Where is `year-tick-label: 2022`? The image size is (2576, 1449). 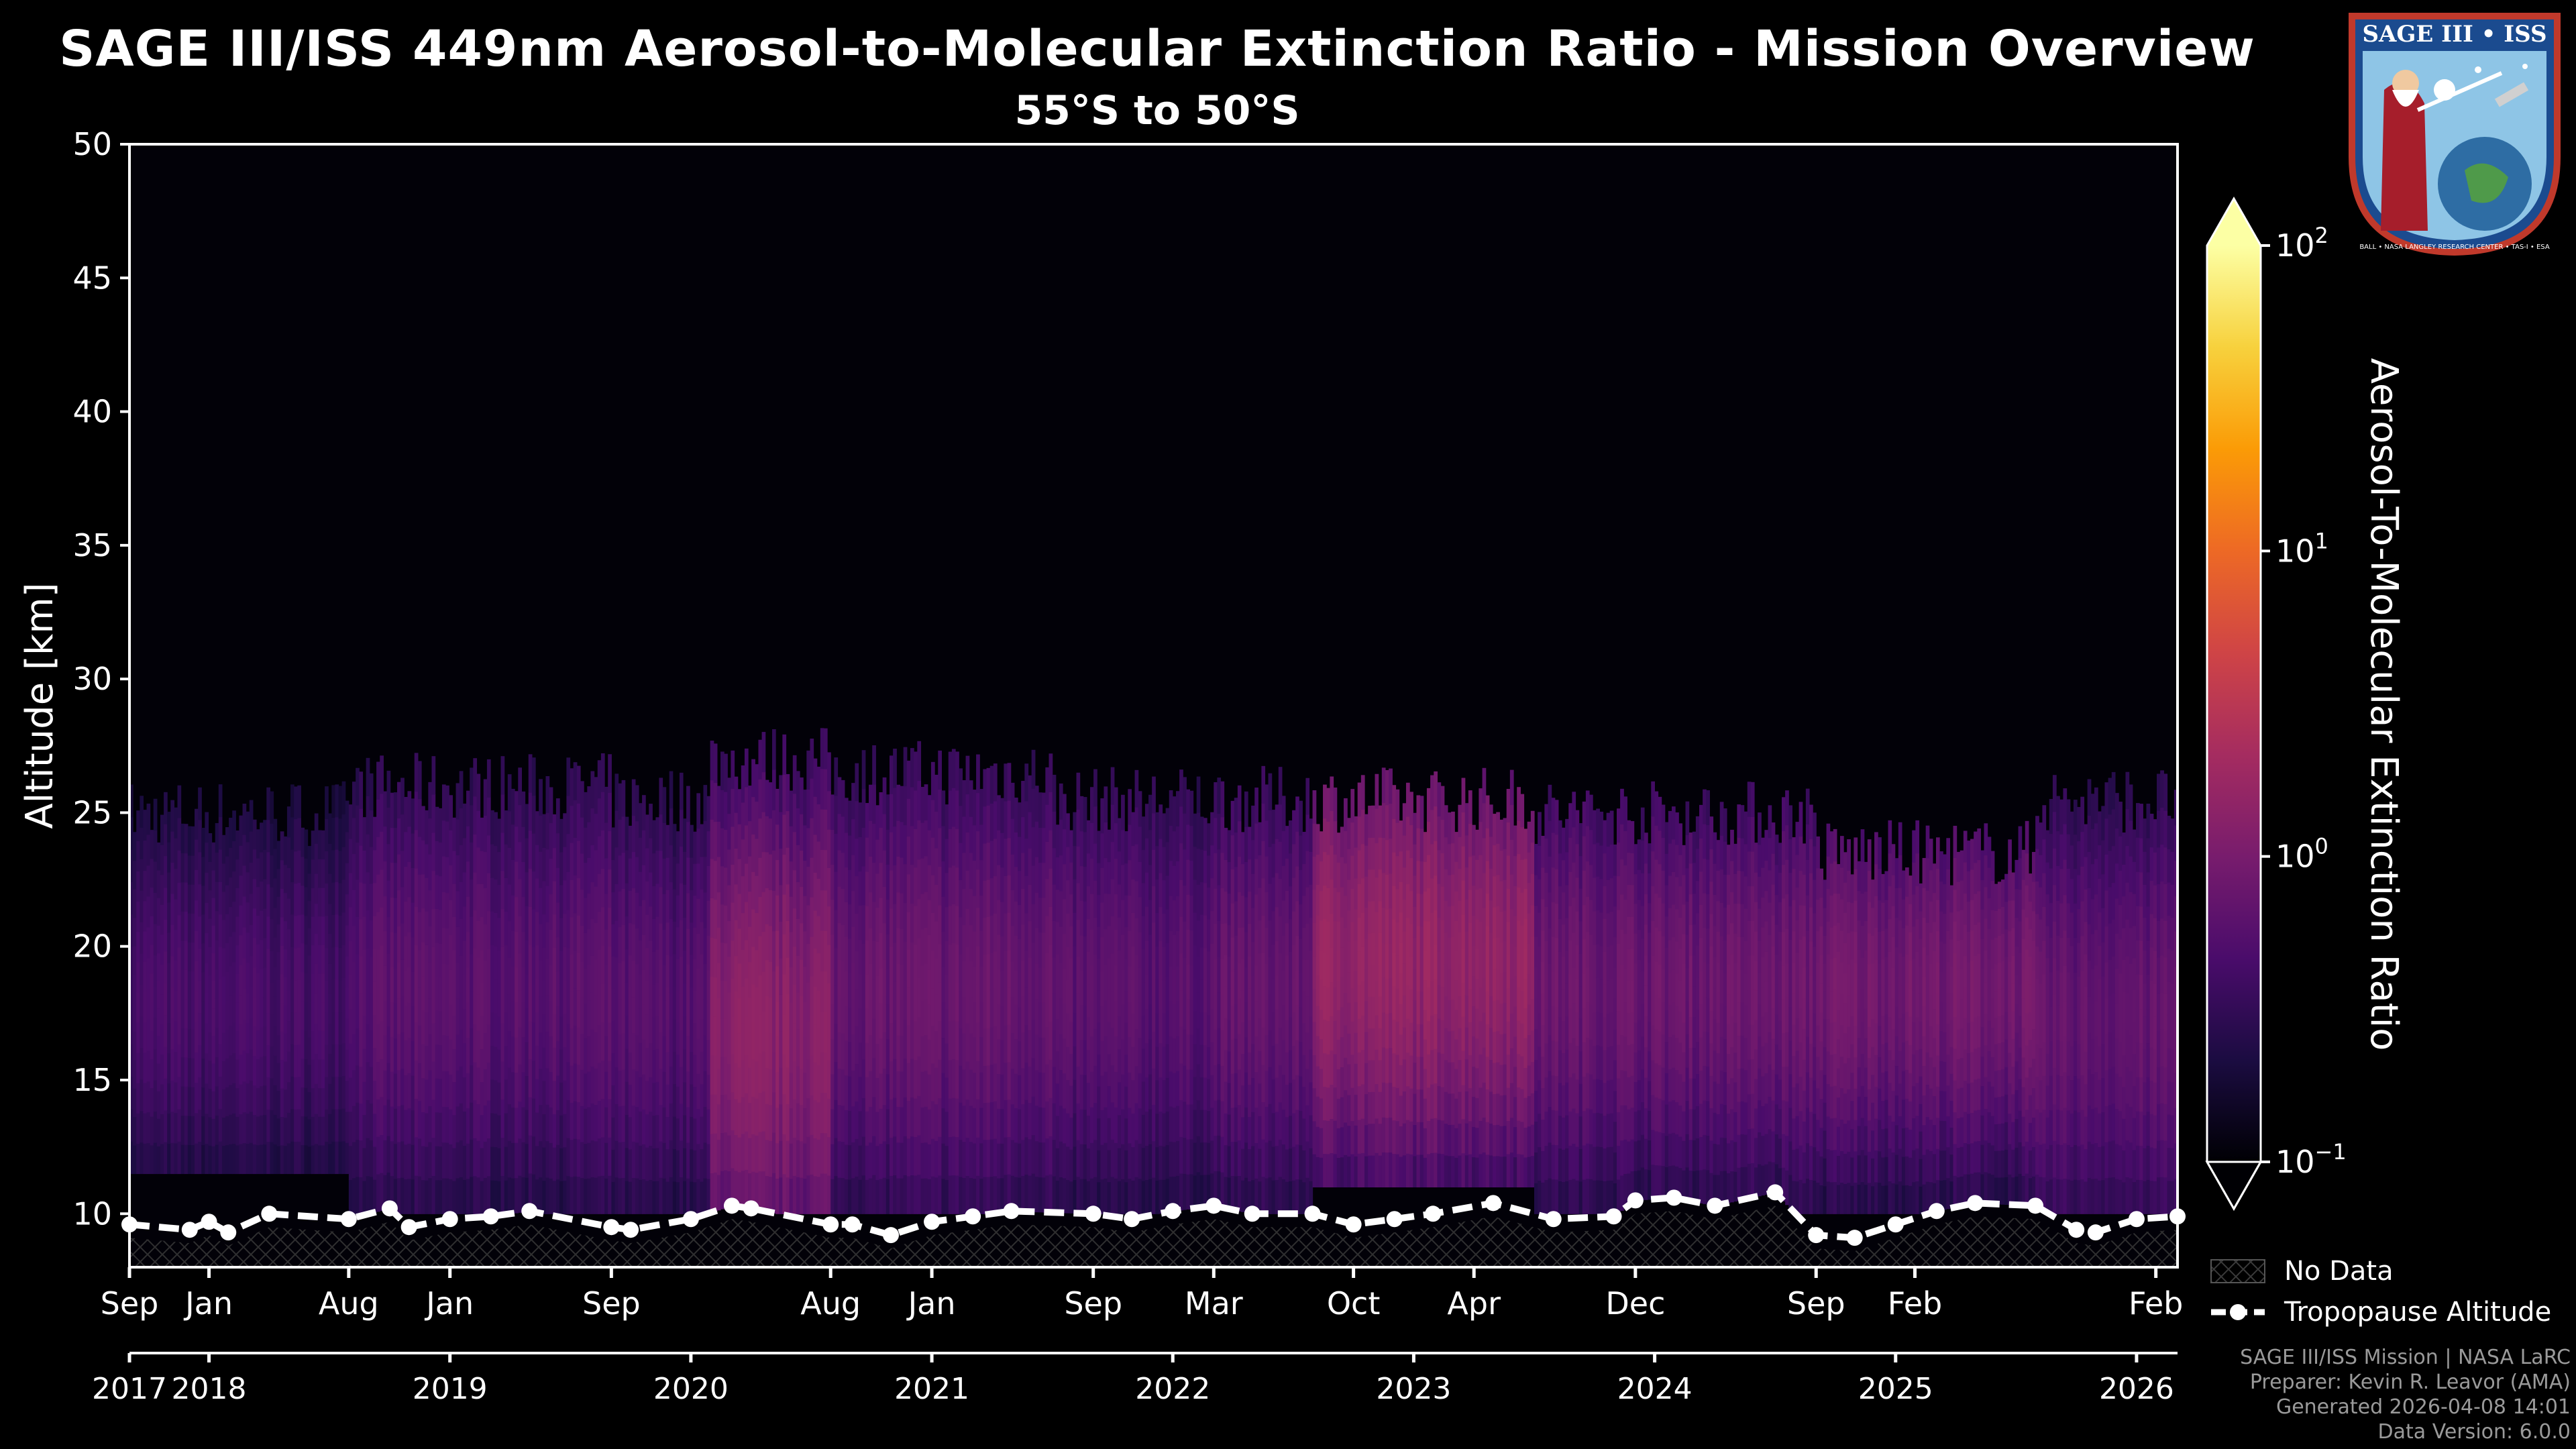
year-tick-label: 2022 is located at coordinates (1172, 1389).